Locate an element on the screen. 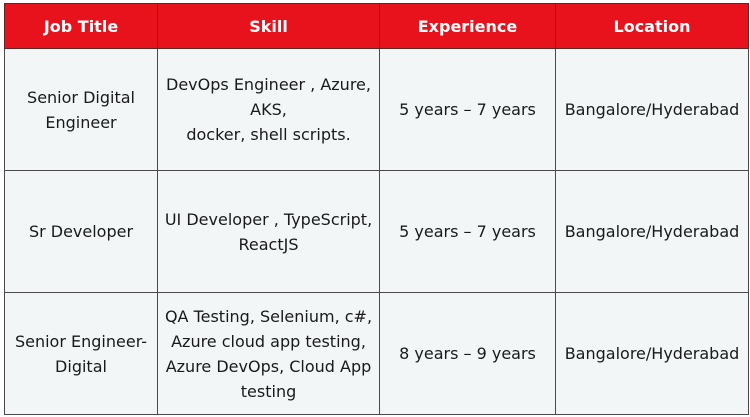 This screenshot has height=417, width=750. cell-text-line: DevOps Engineer , Azure, is located at coordinates (268, 84).